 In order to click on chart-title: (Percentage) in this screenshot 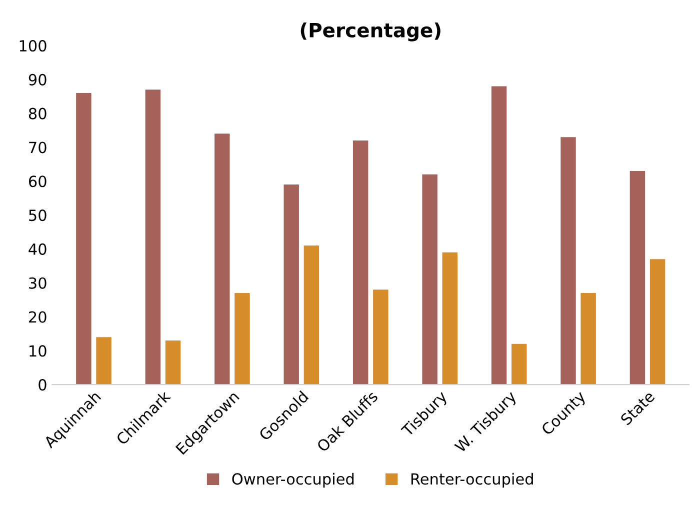, I will do `click(370, 32)`.